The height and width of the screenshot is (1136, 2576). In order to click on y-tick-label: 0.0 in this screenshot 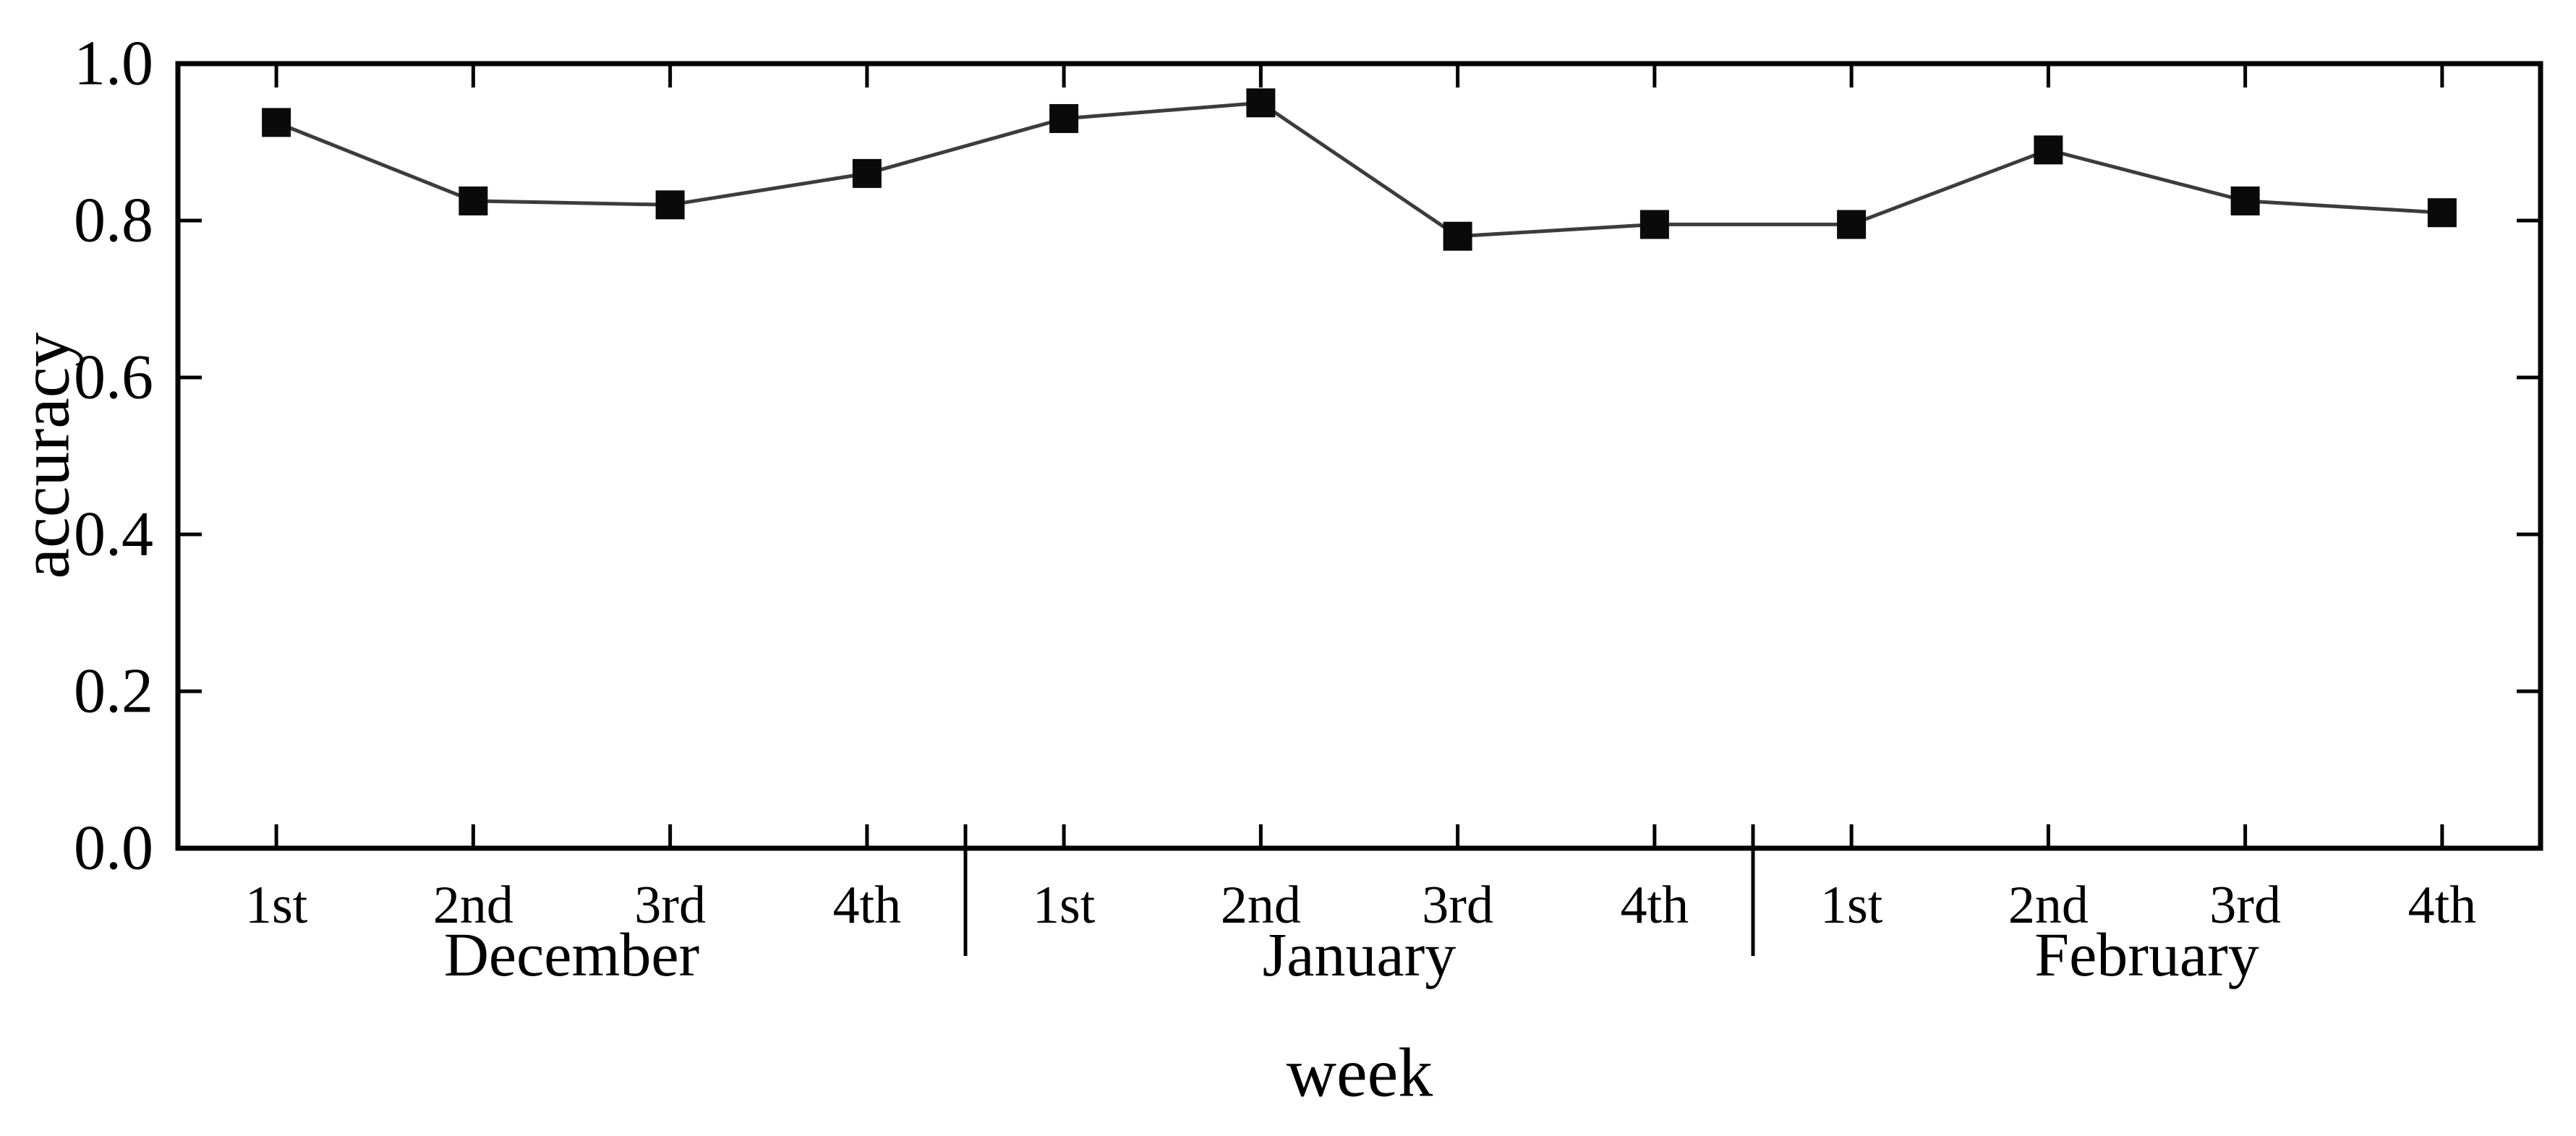, I will do `click(114, 848)`.